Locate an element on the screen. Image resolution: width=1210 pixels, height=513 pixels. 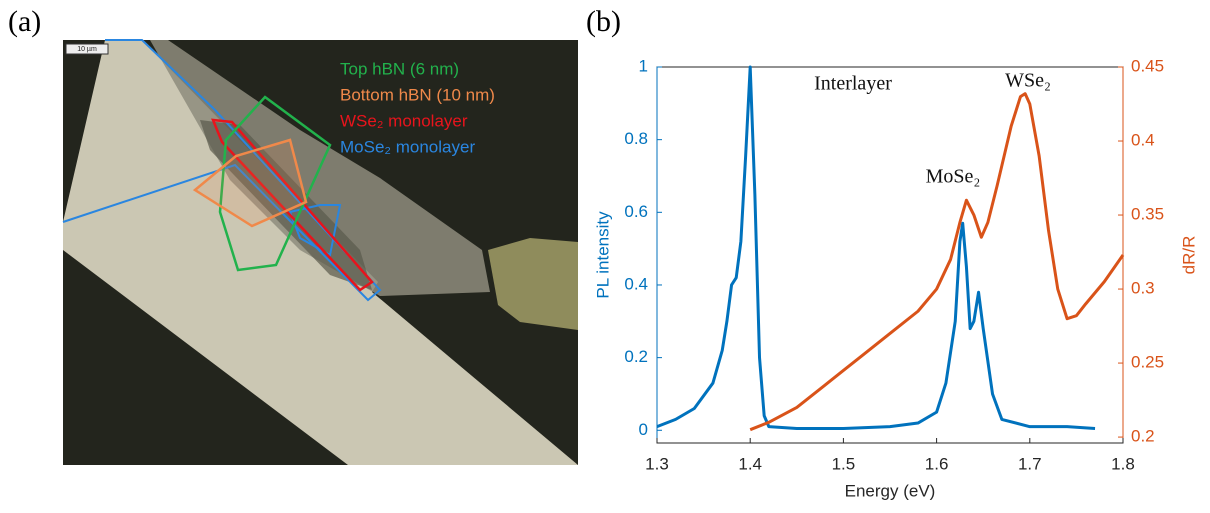
legend-label: Bottom hBN (10 nm) is located at coordinates (417, 94).